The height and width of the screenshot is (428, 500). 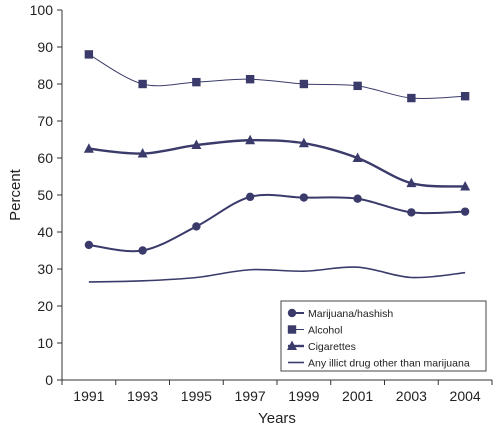 What do you see at coordinates (45, 306) in the screenshot?
I see `y-tick-label: 20` at bounding box center [45, 306].